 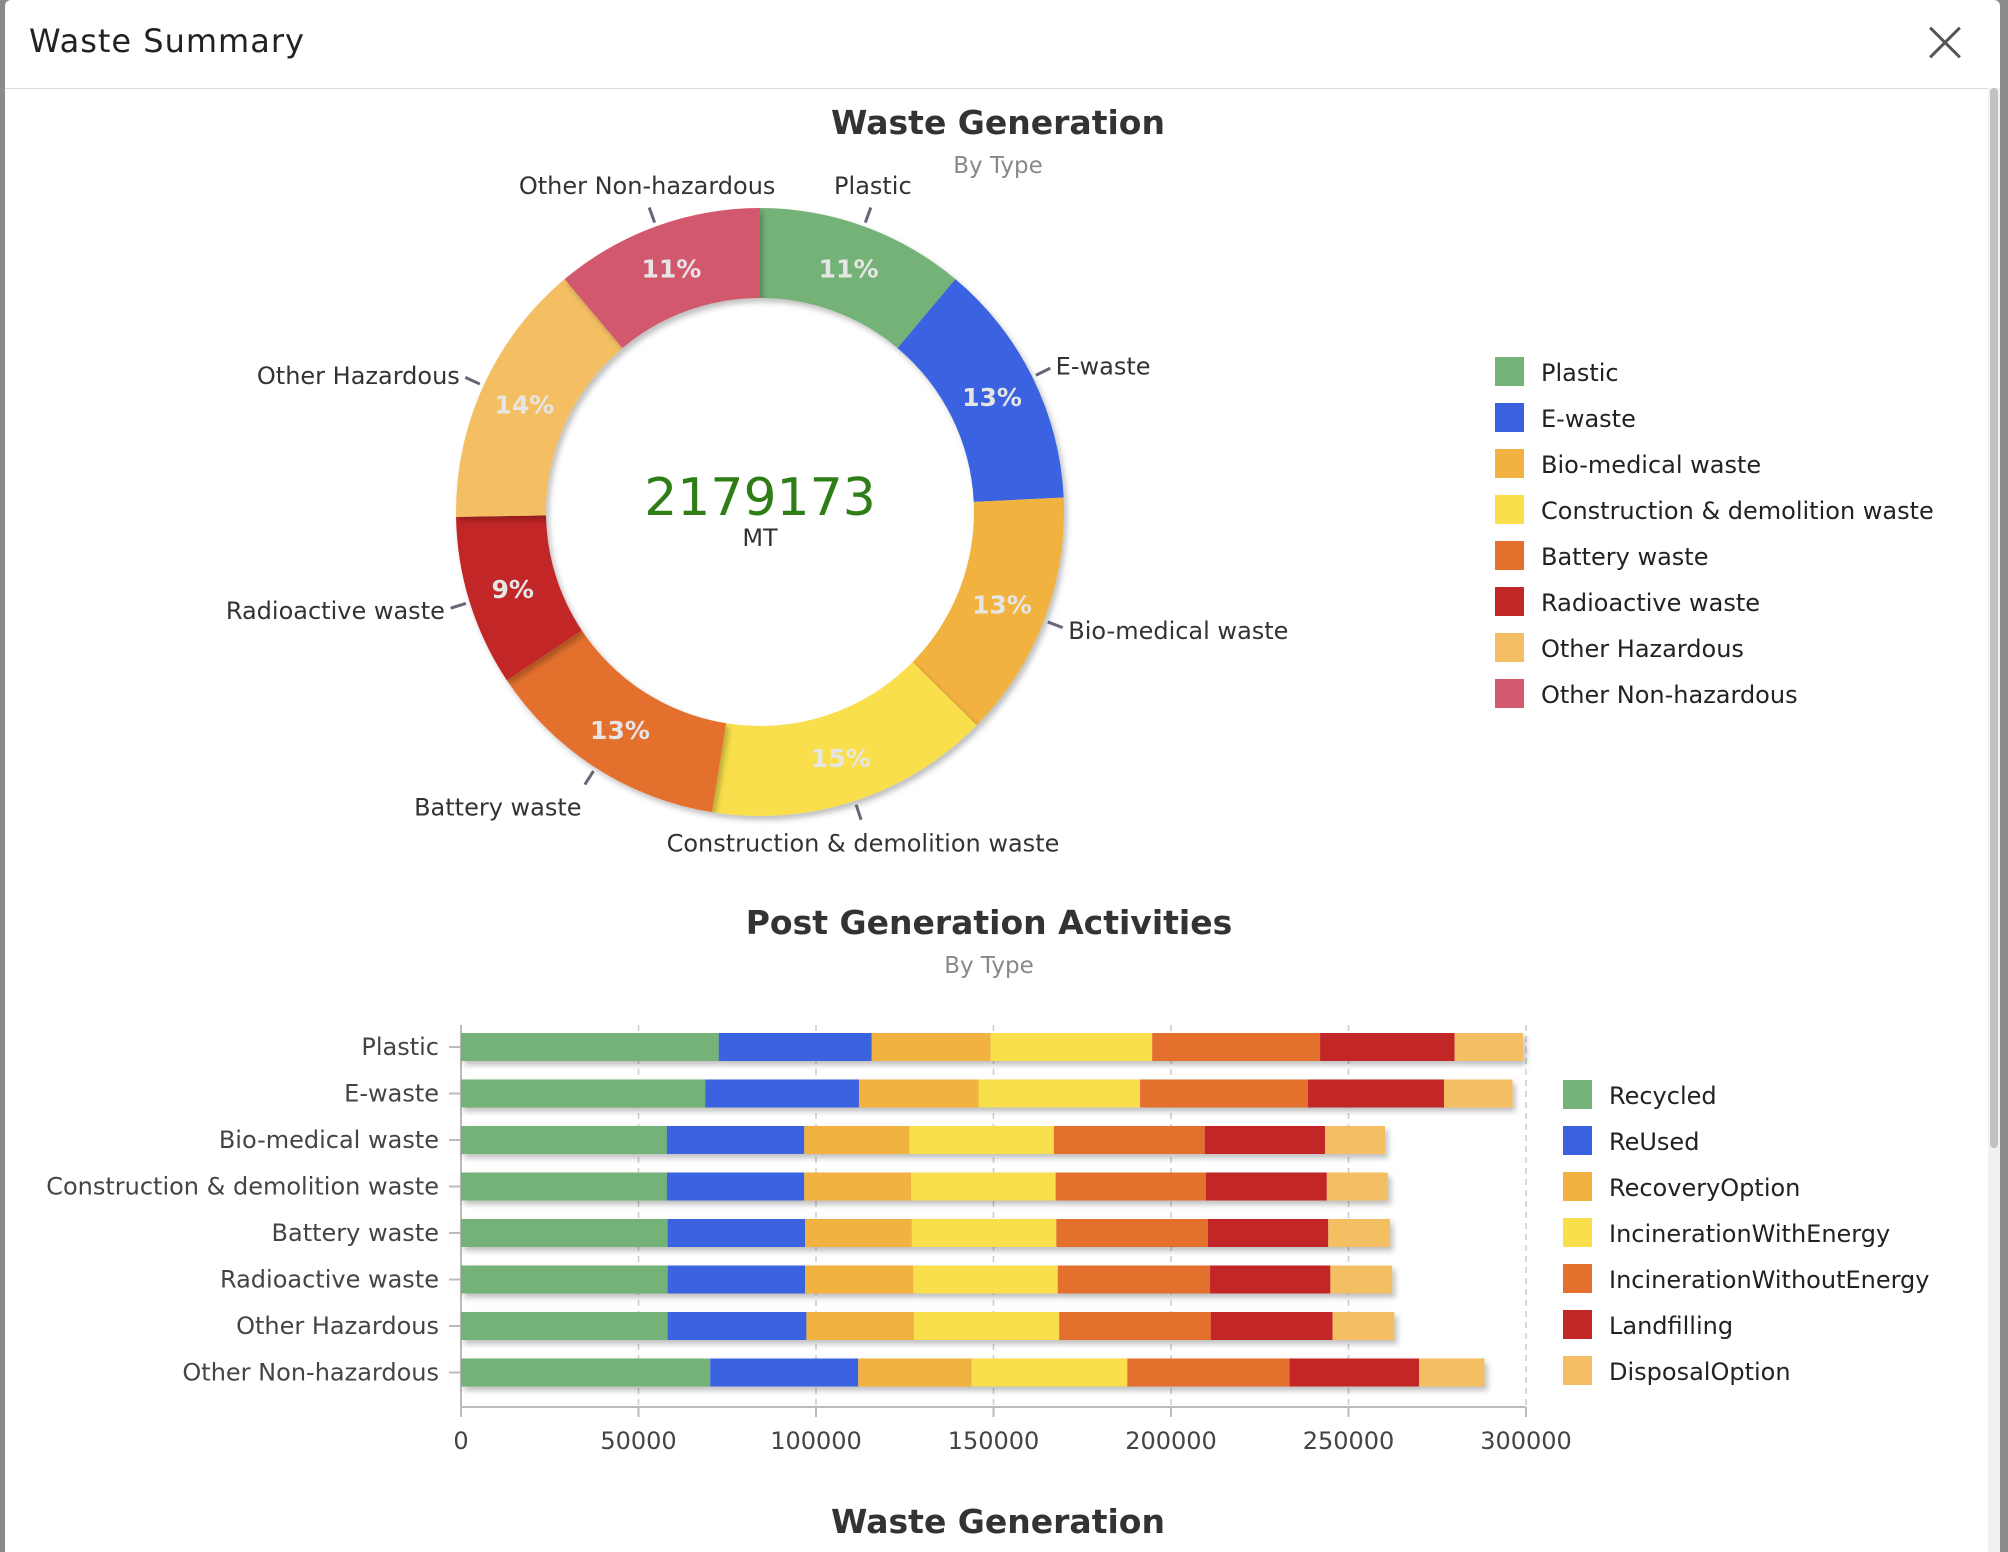 What do you see at coordinates (1640, 1095) in the screenshot?
I see `legend-item: Recycled` at bounding box center [1640, 1095].